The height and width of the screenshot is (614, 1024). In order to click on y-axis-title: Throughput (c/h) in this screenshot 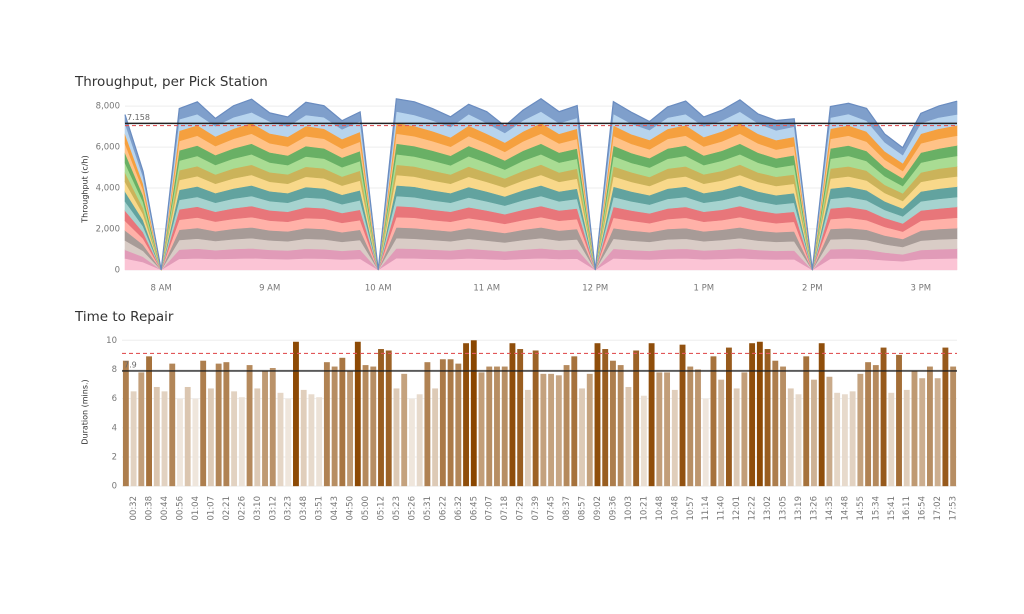, I will do `click(85, 189)`.